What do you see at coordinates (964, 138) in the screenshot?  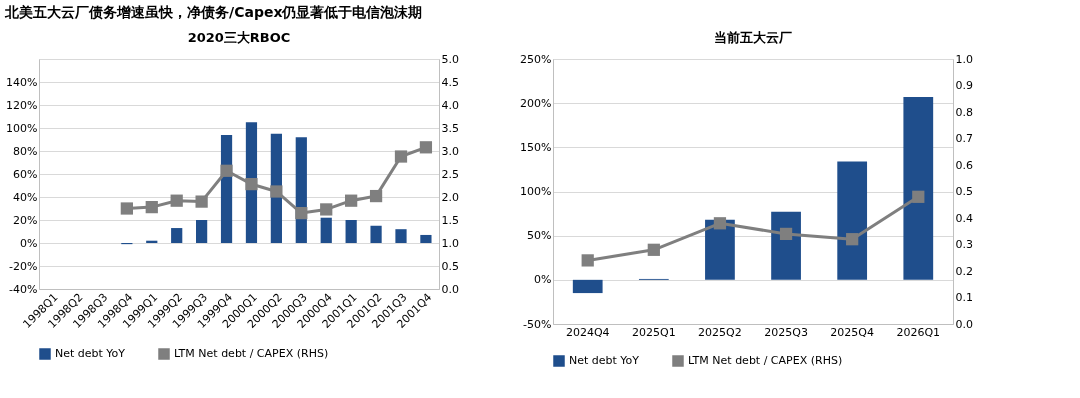 I see `y2-tick-label: 0.7` at bounding box center [964, 138].